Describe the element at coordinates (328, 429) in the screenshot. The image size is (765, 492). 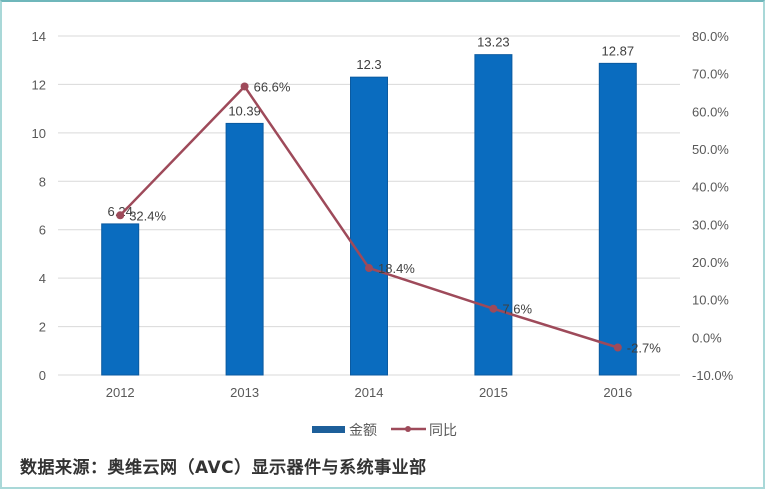
I see `legend-bar-swatch` at that location.